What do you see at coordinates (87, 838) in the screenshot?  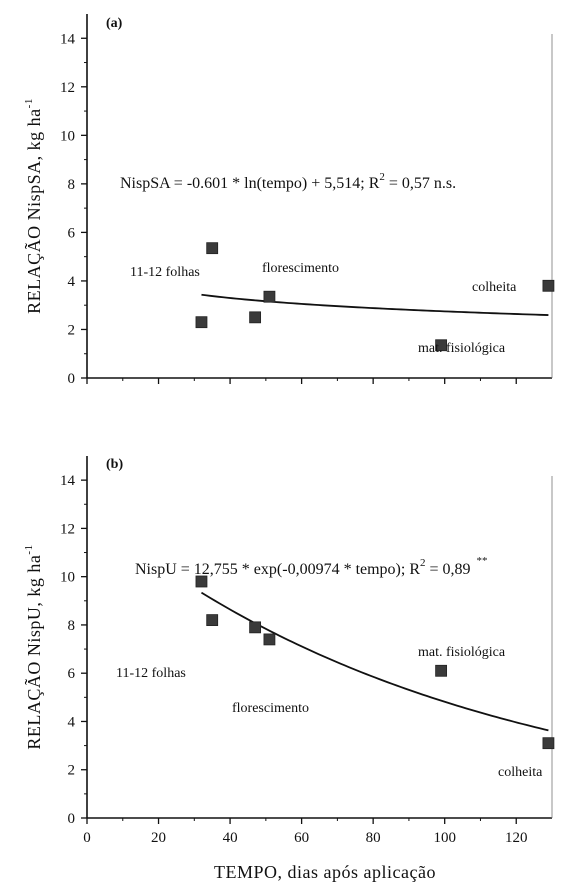 I see `x-tick-label: 0` at bounding box center [87, 838].